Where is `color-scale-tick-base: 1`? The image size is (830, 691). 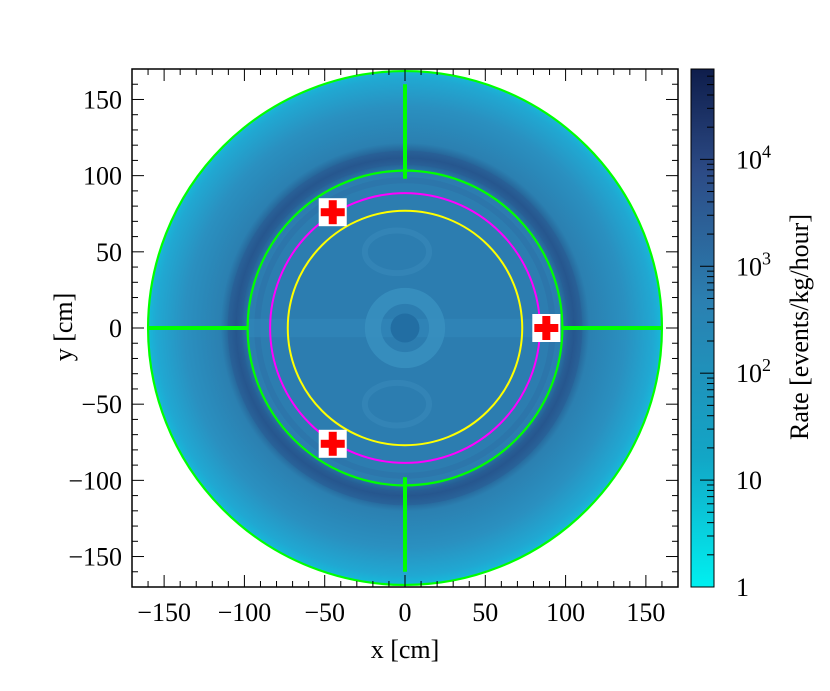
color-scale-tick-base: 1 is located at coordinates (742, 587).